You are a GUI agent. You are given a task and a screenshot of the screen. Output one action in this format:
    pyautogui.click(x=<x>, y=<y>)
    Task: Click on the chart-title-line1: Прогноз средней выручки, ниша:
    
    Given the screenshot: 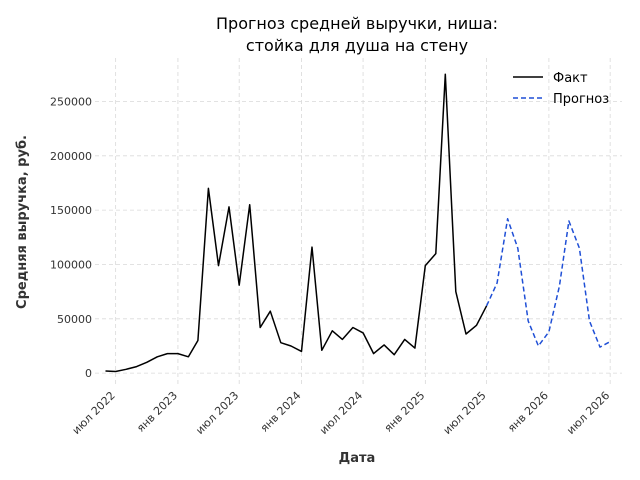 What is the action you would take?
    pyautogui.click(x=357, y=23)
    